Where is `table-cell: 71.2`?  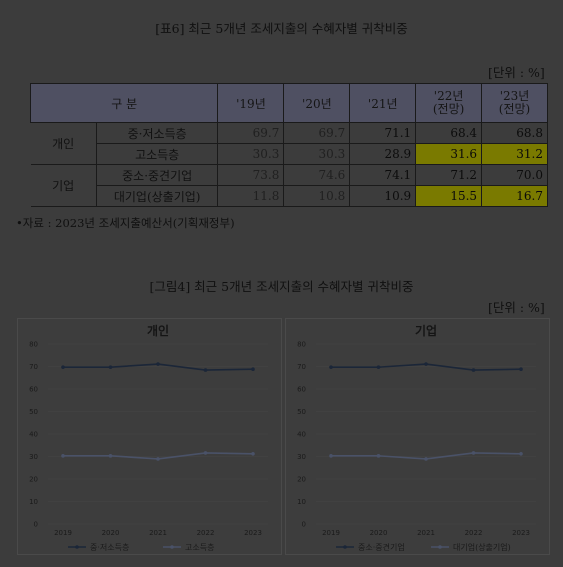
table-cell: 71.2 is located at coordinates (449, 175).